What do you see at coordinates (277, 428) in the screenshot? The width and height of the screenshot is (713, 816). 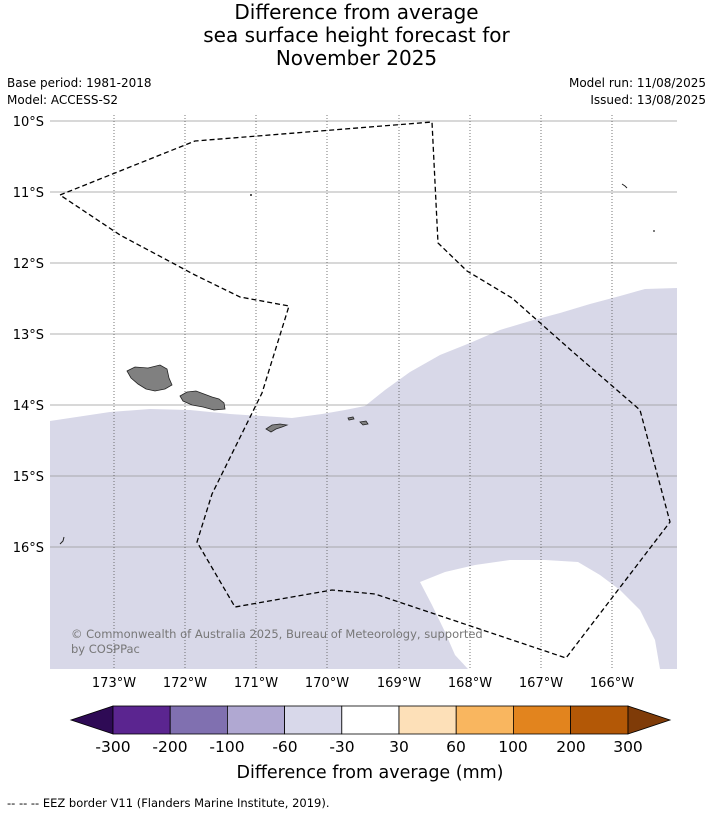 I see `tutuila-island` at bounding box center [277, 428].